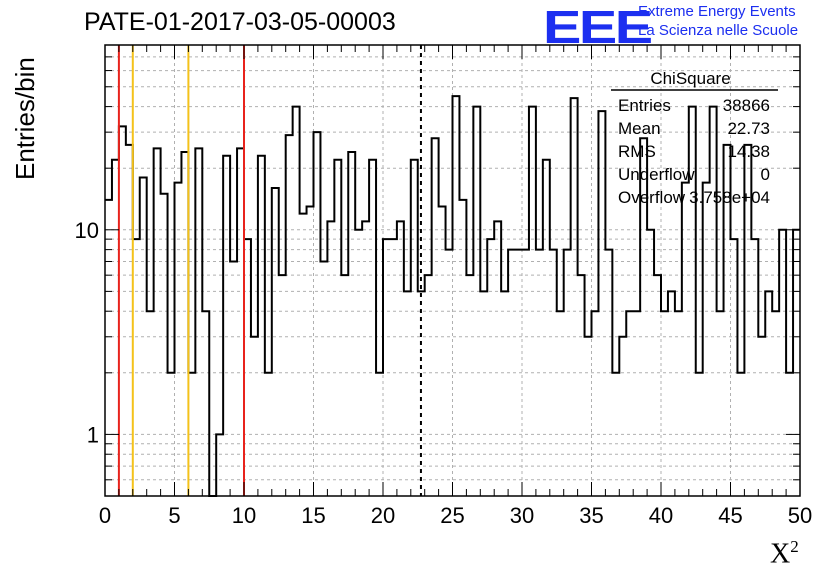 This screenshot has height=572, width=836. Describe the element at coordinates (452, 515) in the screenshot. I see `x-tick-label: 25` at that location.